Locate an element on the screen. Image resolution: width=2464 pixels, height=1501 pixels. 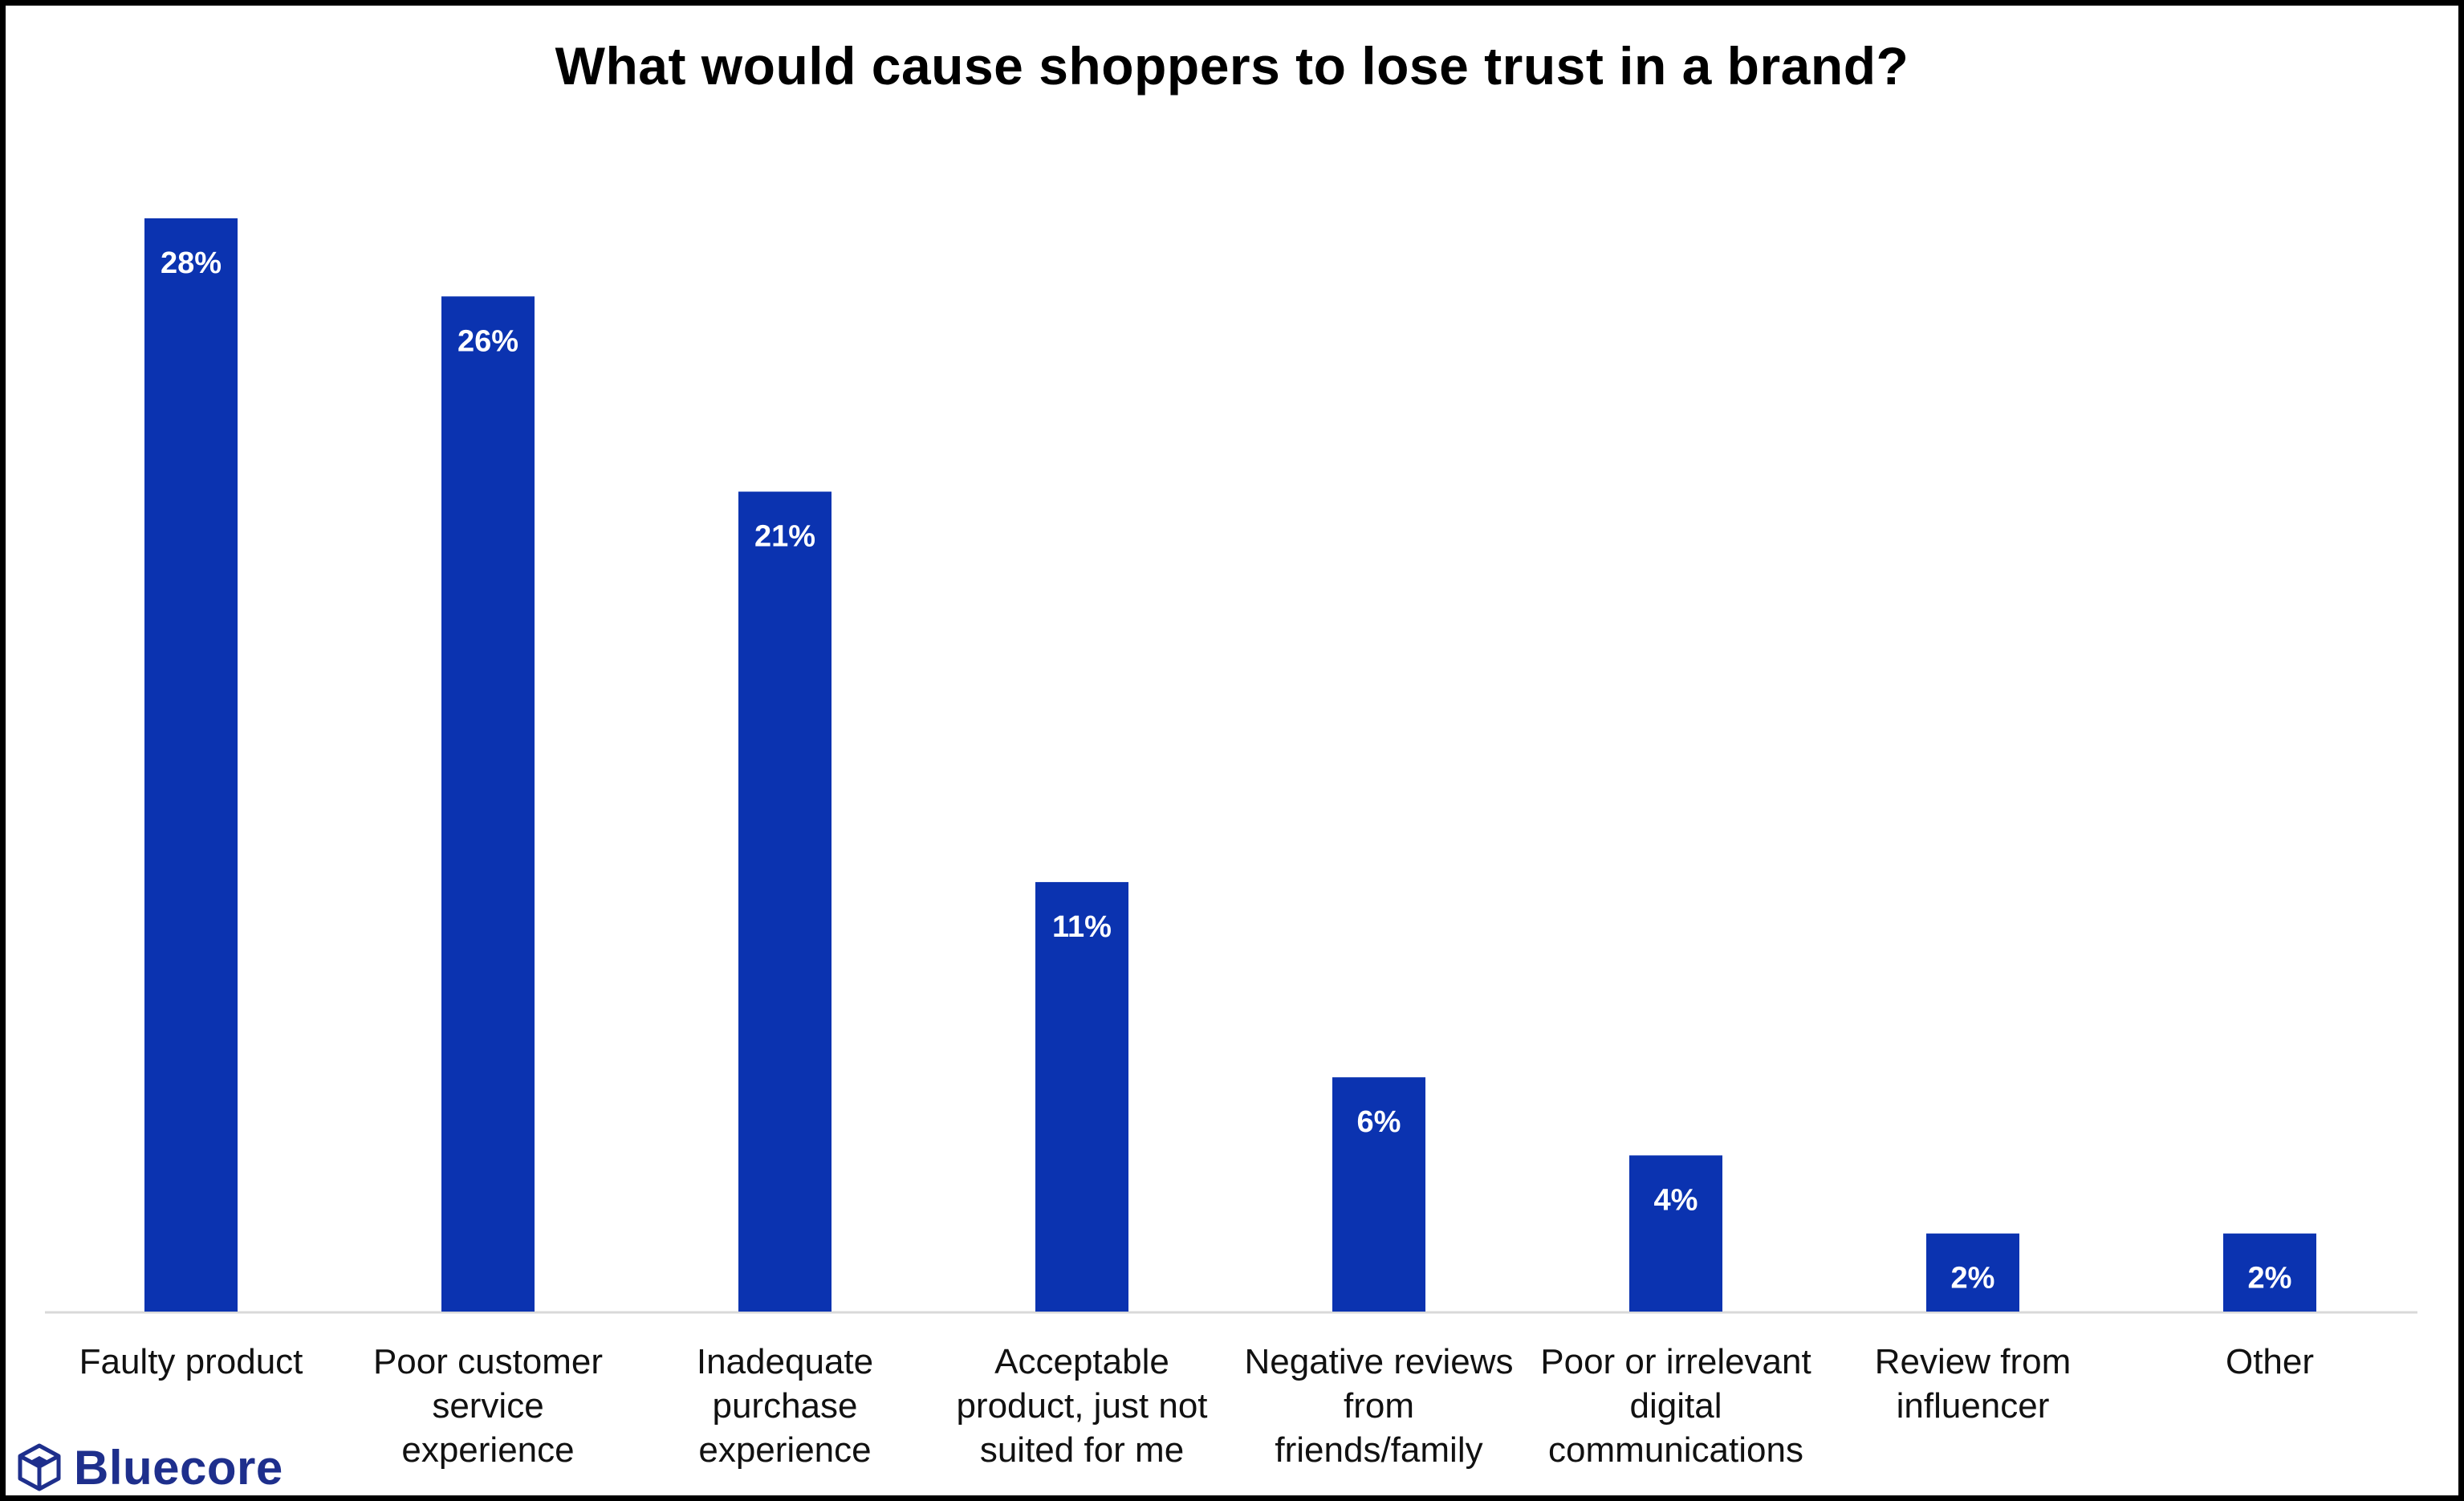
category-label-4: Acceptable product, just not suited for me is located at coordinates (1081, 1406).